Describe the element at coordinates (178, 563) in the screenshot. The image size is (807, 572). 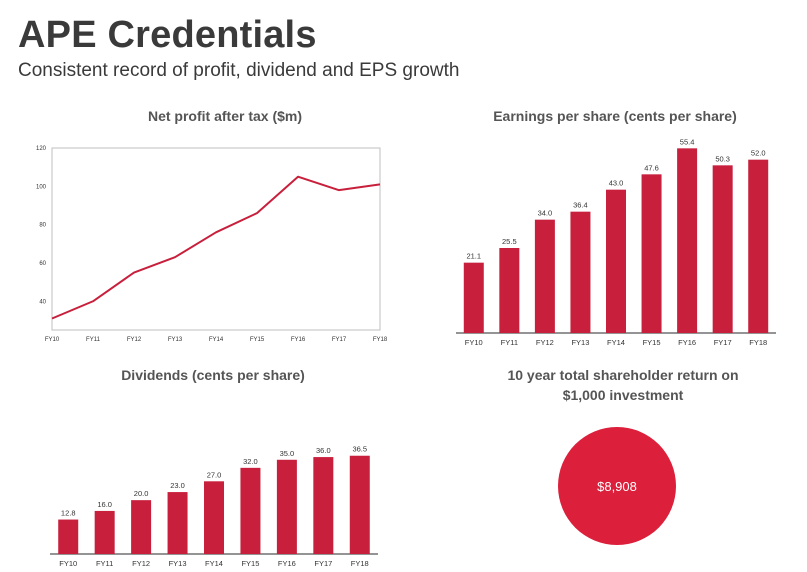
I see `dps-x-tick-label: FY13` at that location.